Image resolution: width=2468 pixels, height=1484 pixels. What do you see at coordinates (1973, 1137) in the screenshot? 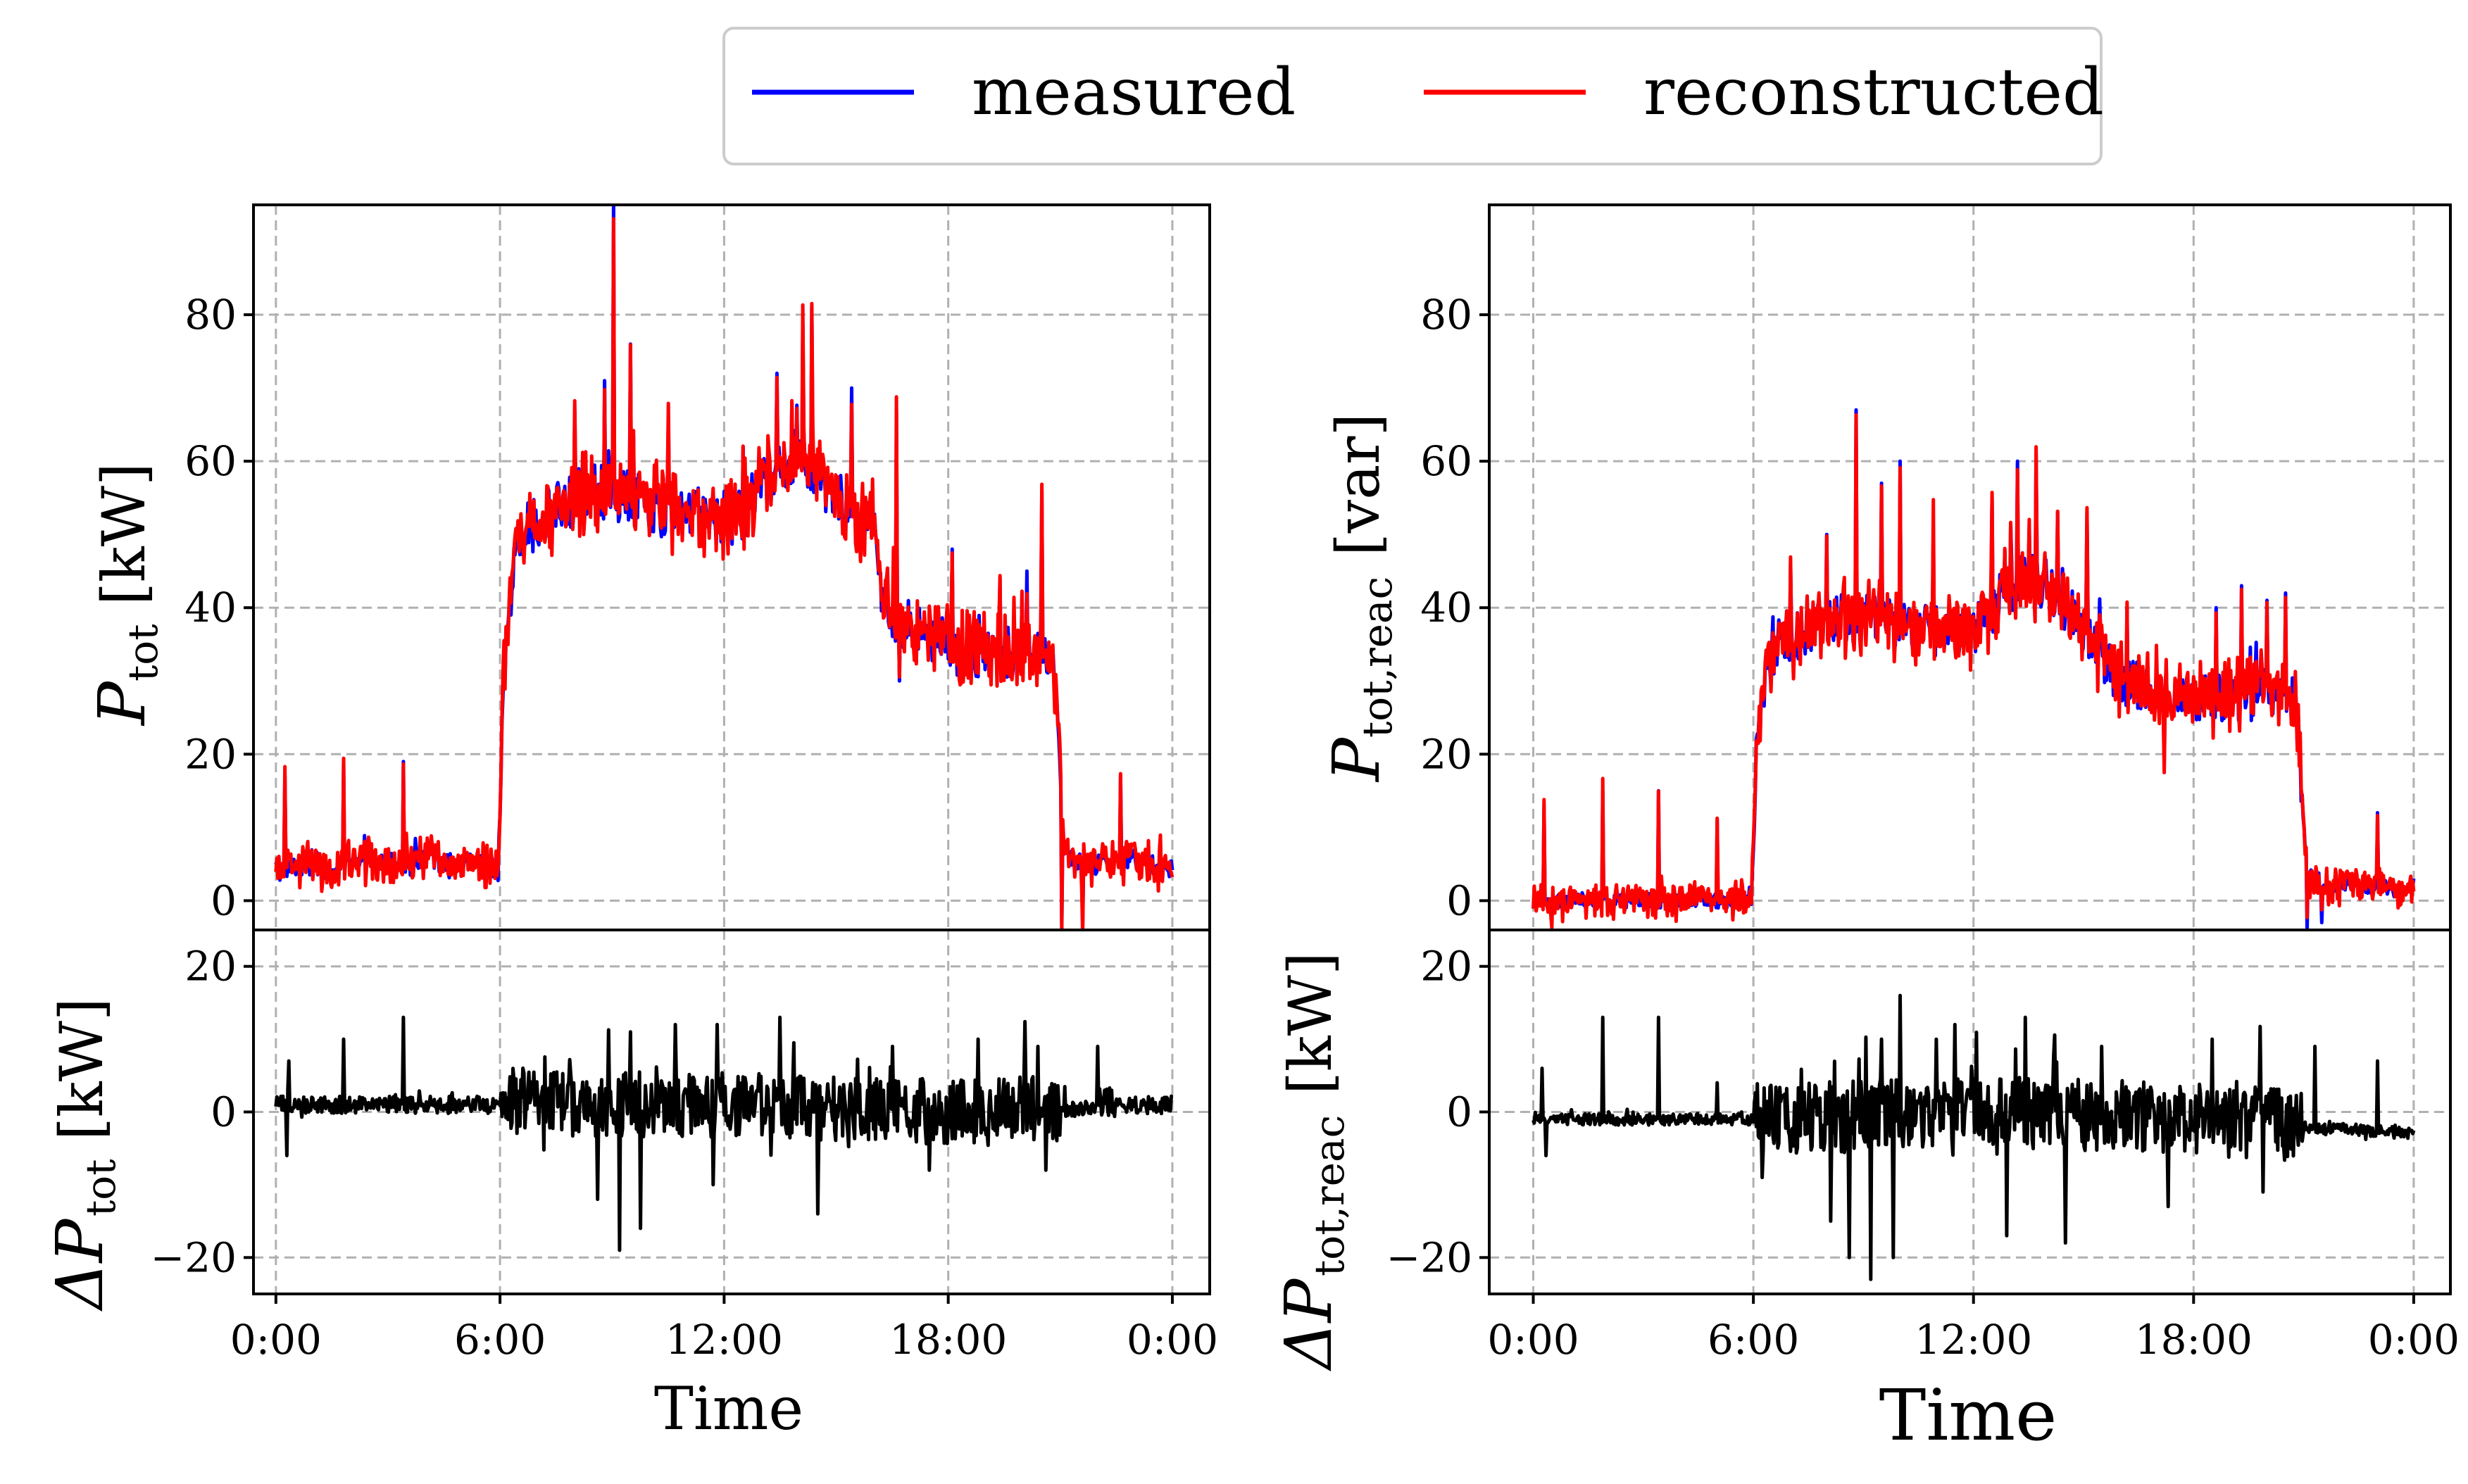
I see `reactive-bottom-difference-line` at bounding box center [1973, 1137].